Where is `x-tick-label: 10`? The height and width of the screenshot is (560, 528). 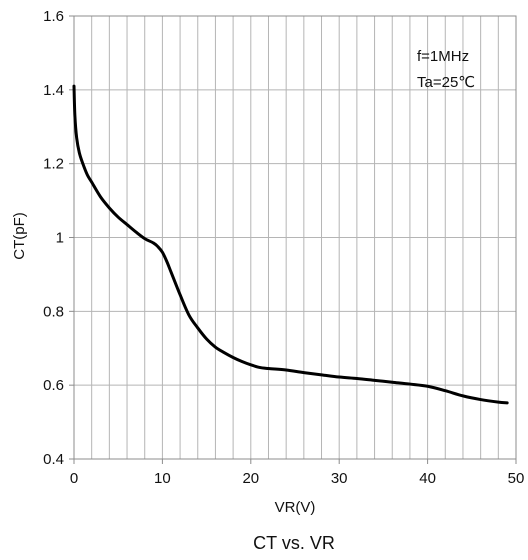
x-tick-label: 10 is located at coordinates (162, 478).